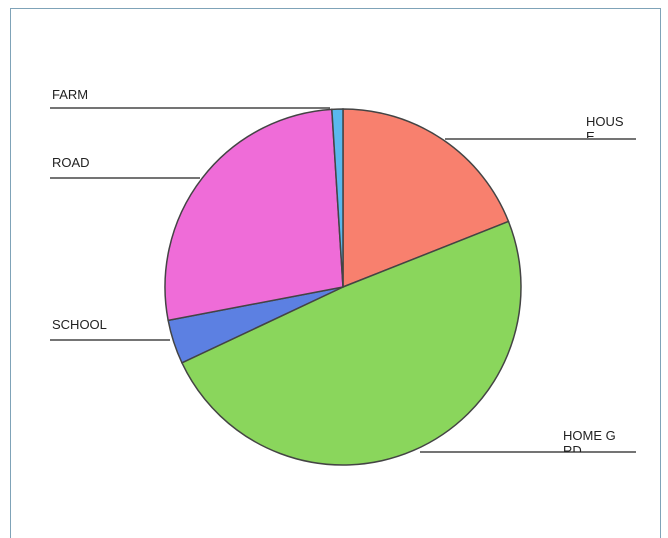 This screenshot has height=538, width=668. I want to click on slice-label-box: HOME GRD, so click(589, 440).